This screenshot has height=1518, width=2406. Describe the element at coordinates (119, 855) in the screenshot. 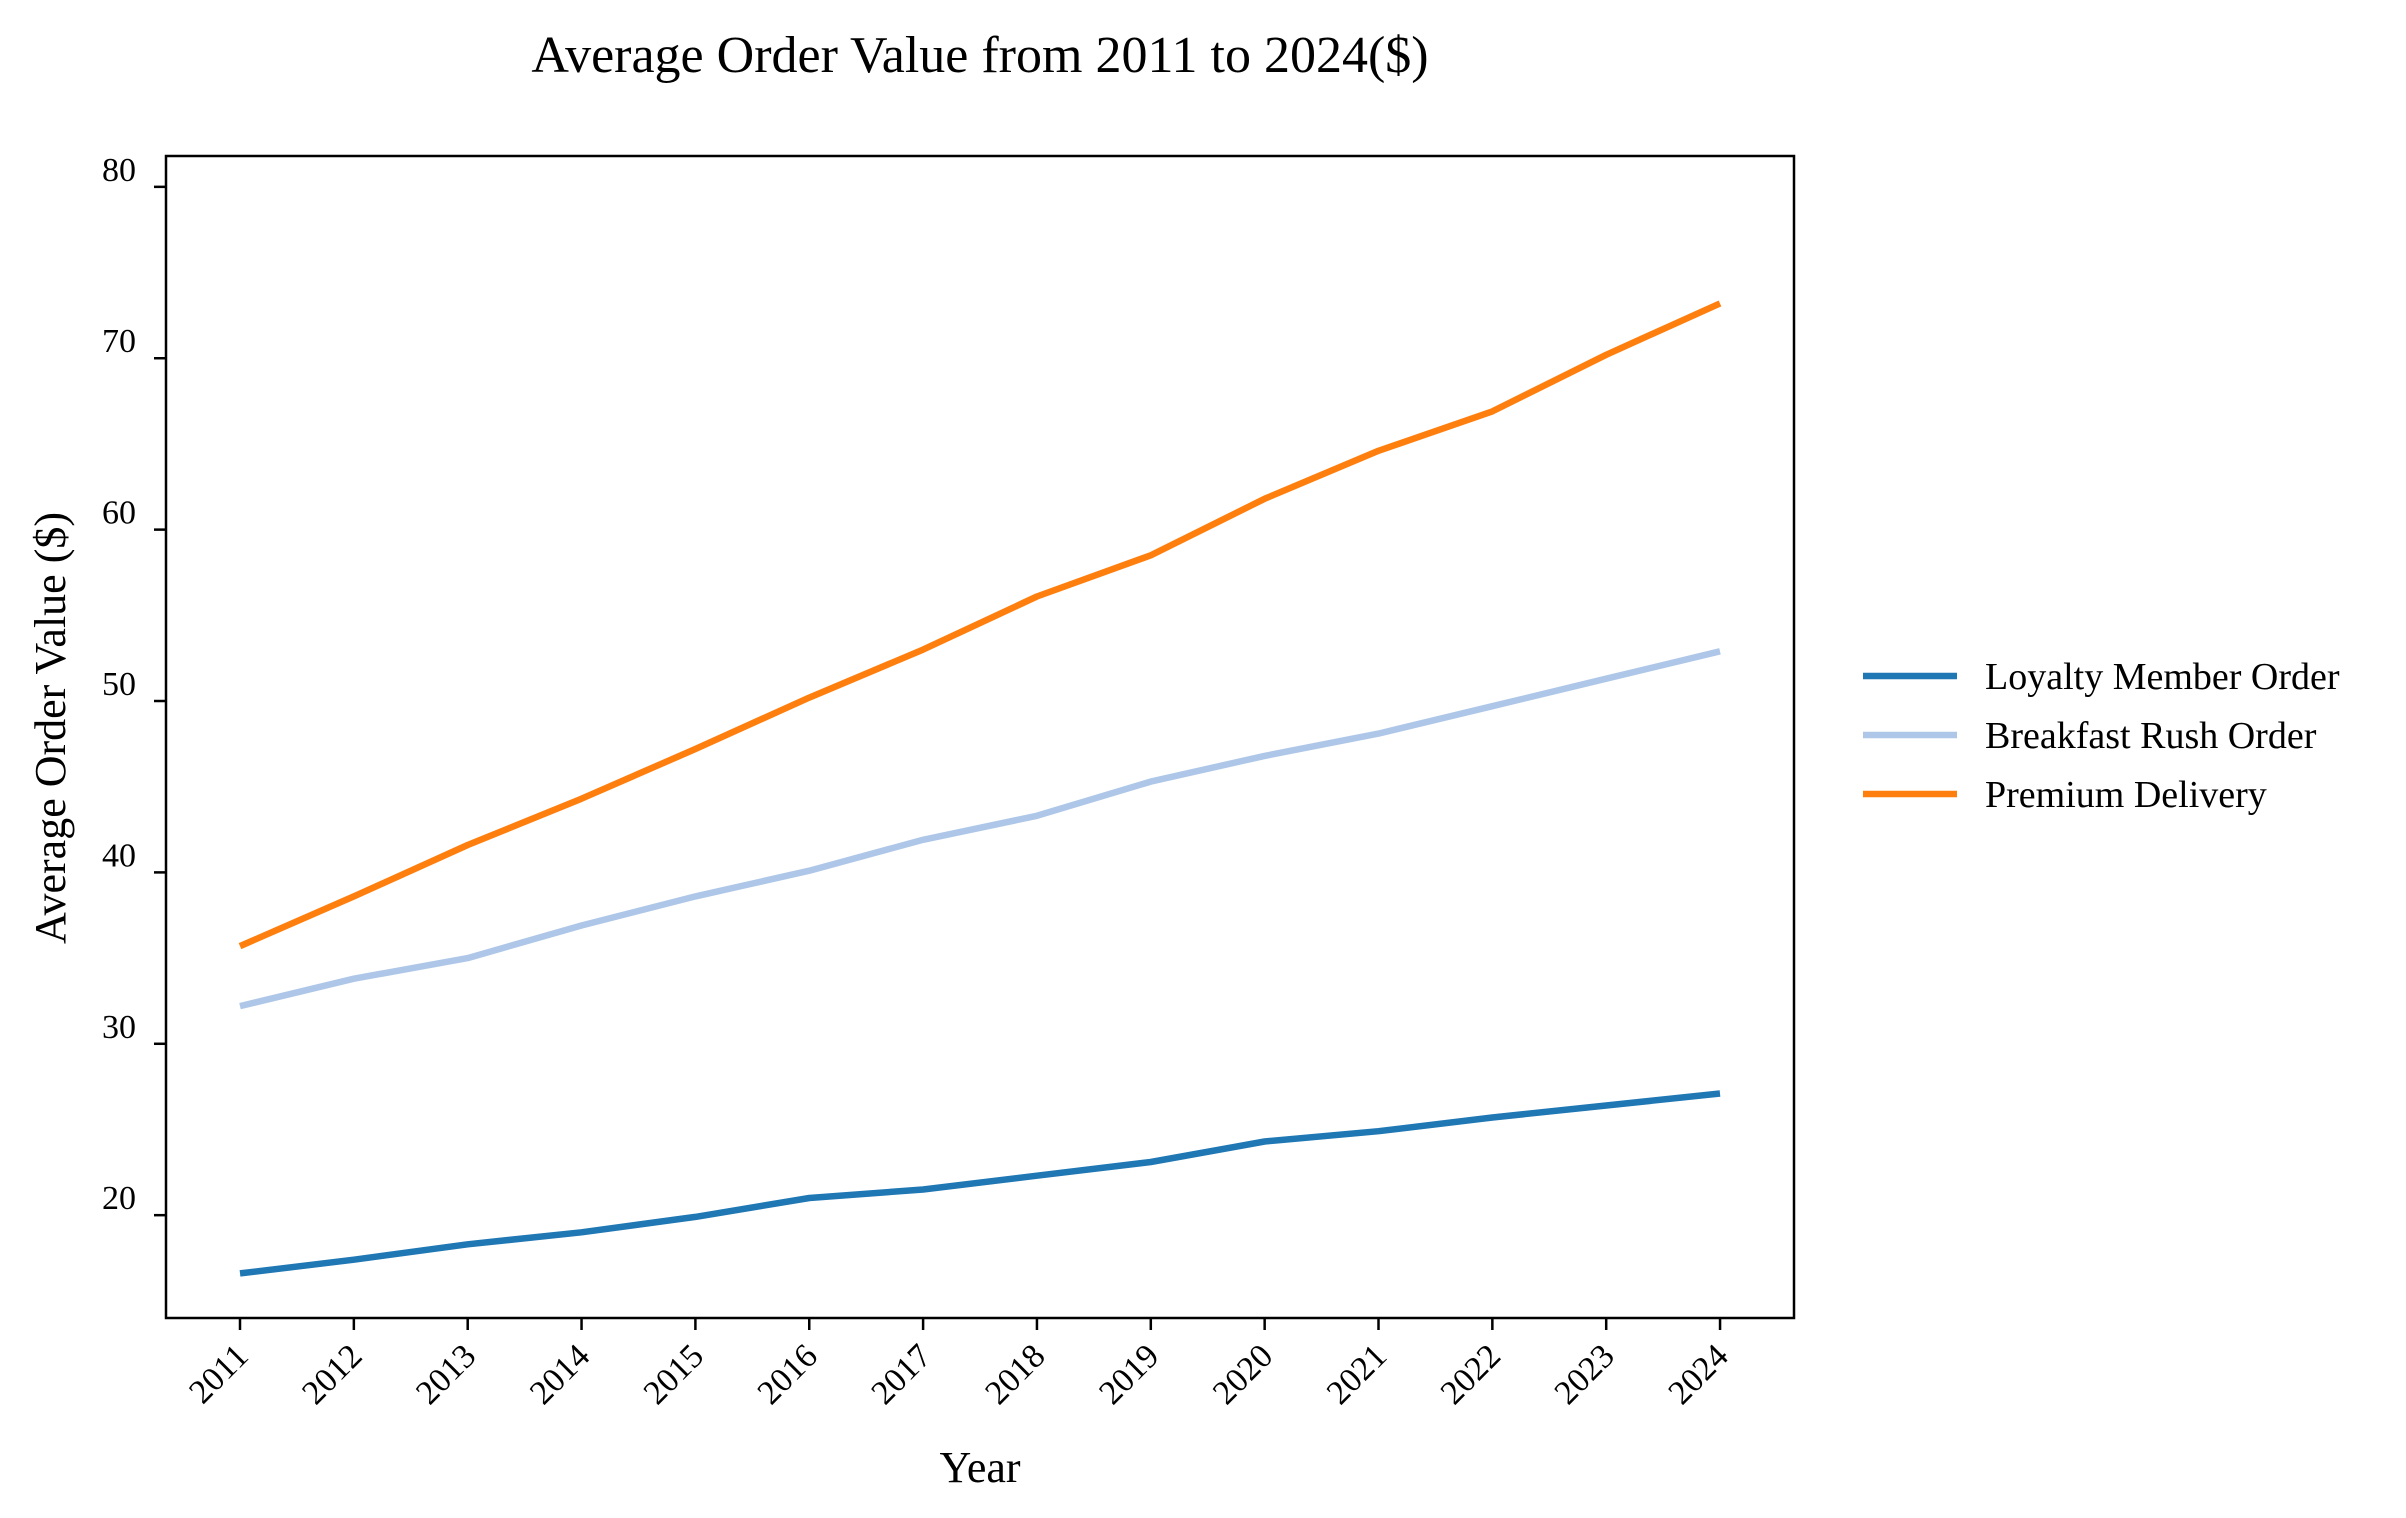

I see `y-tick-label: 40` at that location.